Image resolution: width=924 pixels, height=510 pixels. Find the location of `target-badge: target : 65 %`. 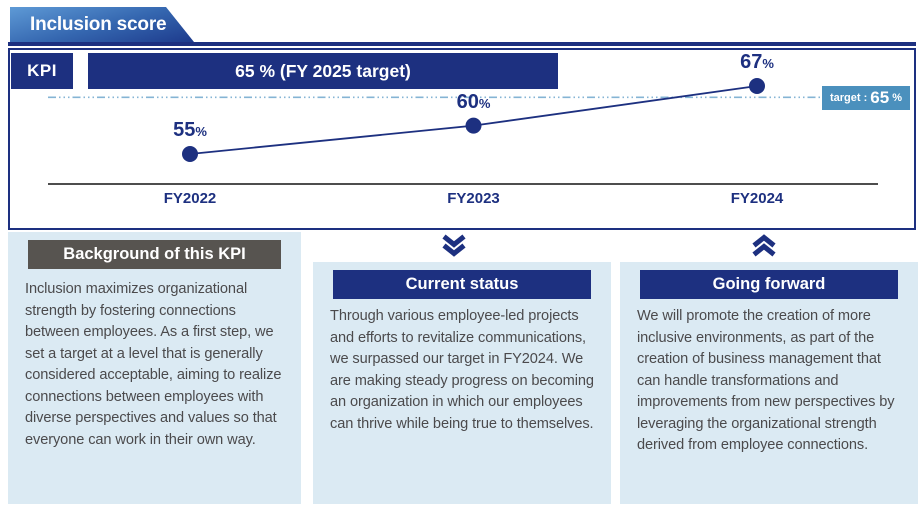

target-badge: target : 65 % is located at coordinates (866, 98).